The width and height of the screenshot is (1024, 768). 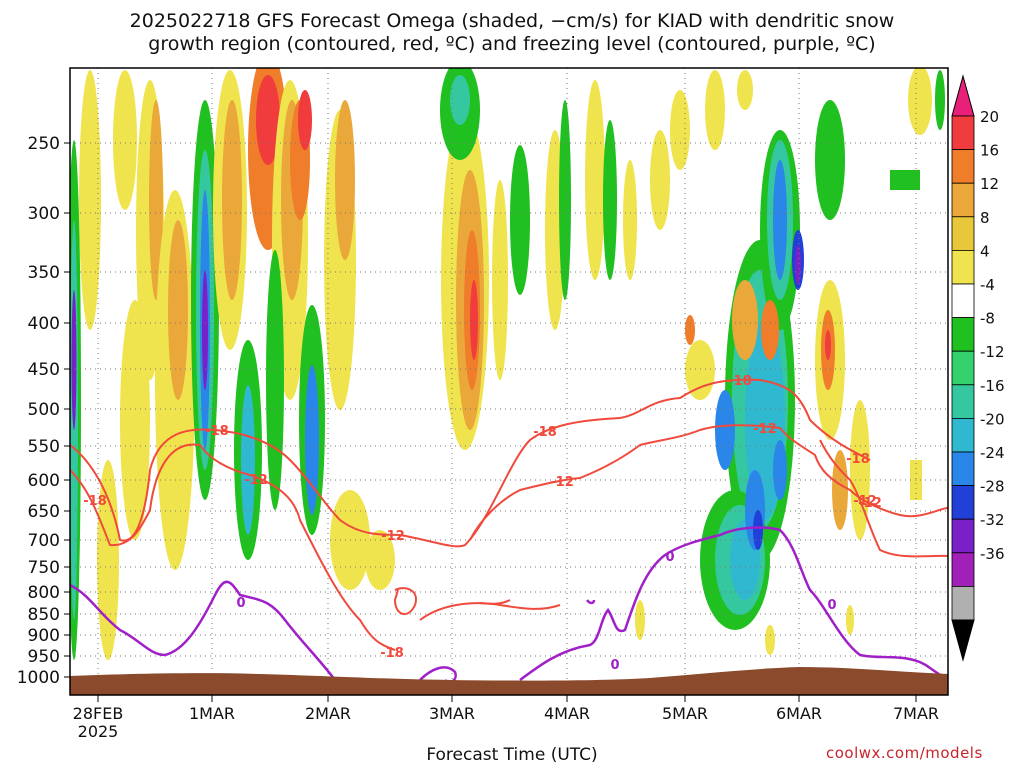 I want to click on terrain-surface, so click(x=509, y=681).